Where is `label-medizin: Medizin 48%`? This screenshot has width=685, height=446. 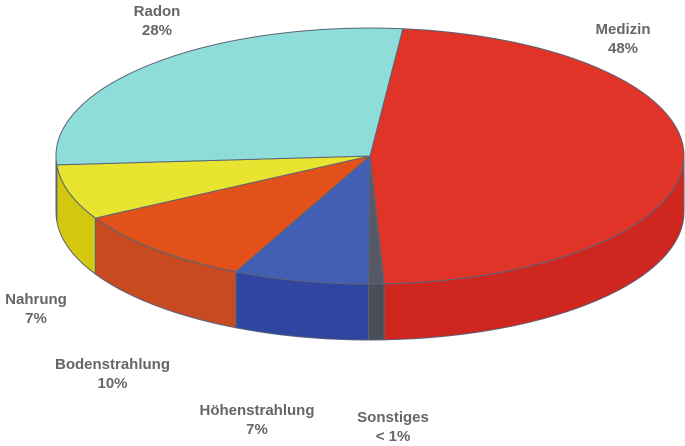 label-medizin: Medizin 48% is located at coordinates (623, 39).